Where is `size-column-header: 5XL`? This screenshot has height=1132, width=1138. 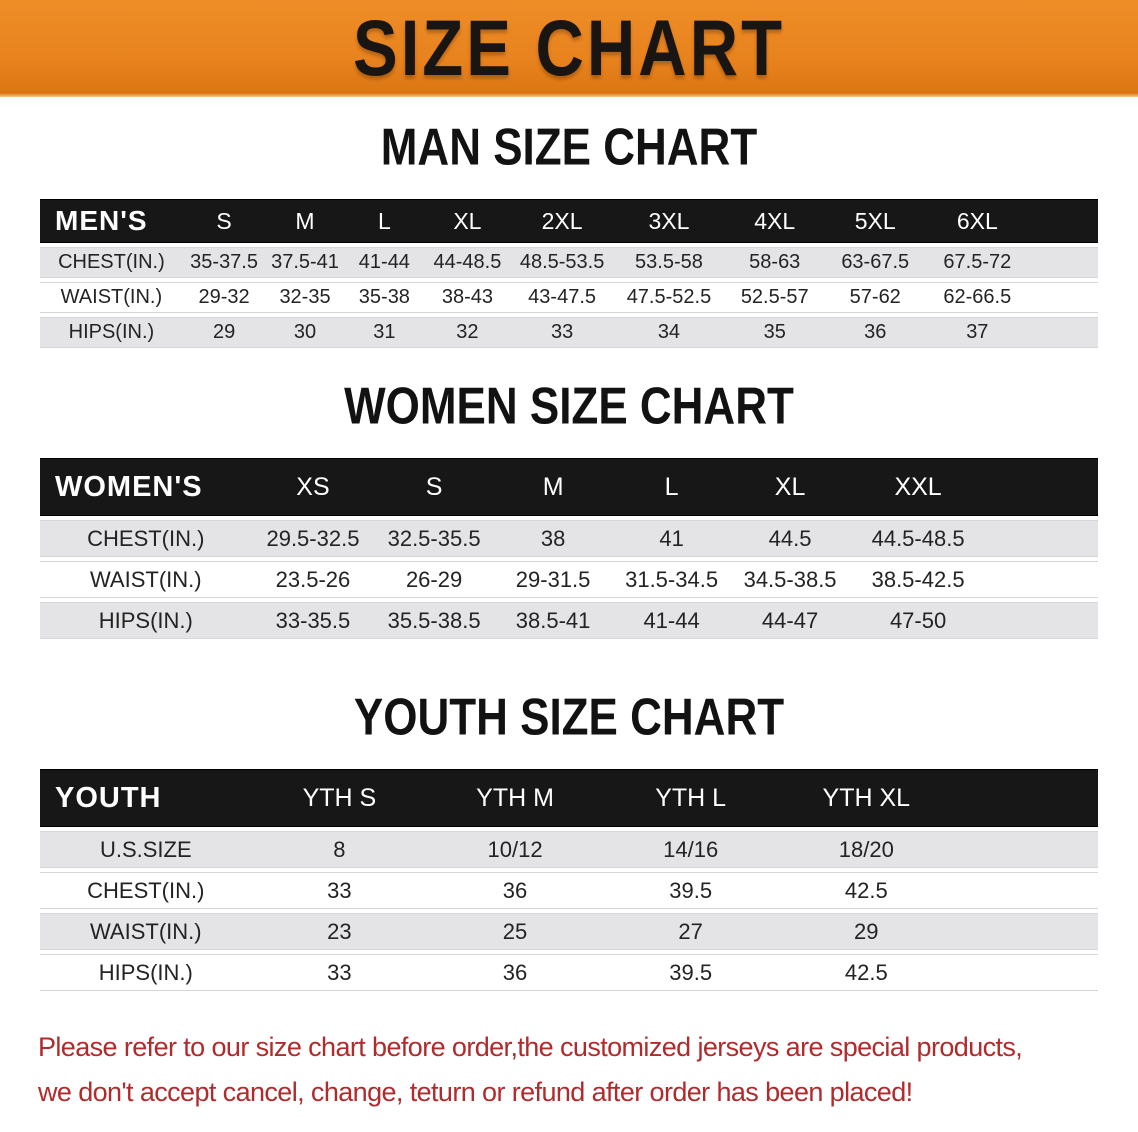
size-column-header: 5XL is located at coordinates (875, 221).